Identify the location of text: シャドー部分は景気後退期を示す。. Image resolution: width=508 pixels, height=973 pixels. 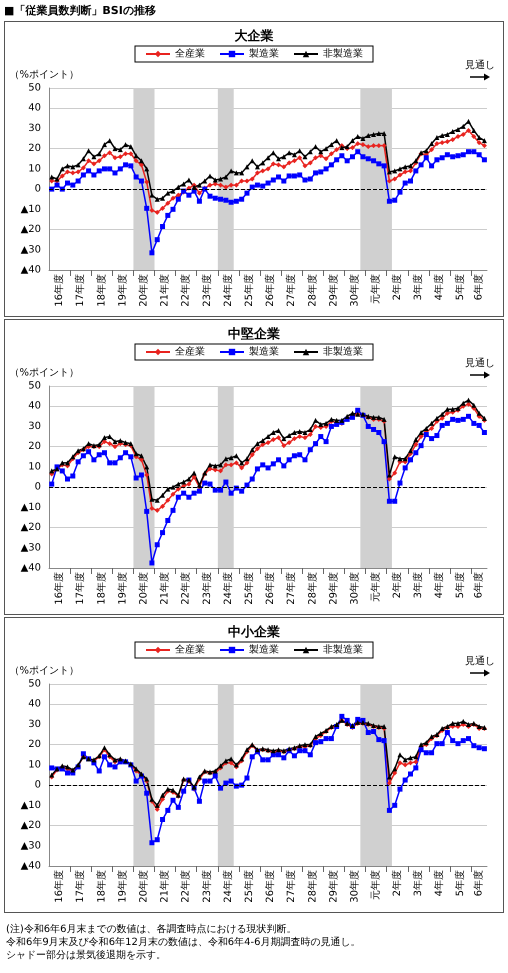
(86, 955).